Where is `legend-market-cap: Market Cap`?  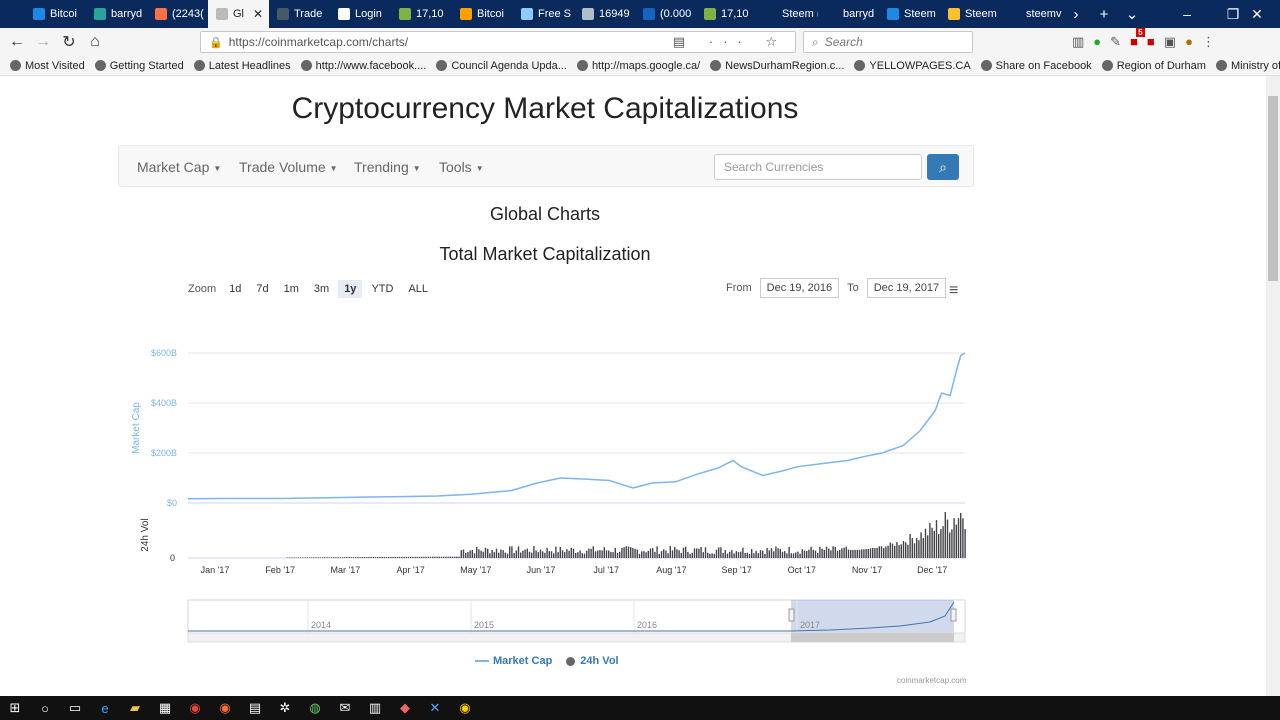 legend-market-cap: Market Cap is located at coordinates (513, 661).